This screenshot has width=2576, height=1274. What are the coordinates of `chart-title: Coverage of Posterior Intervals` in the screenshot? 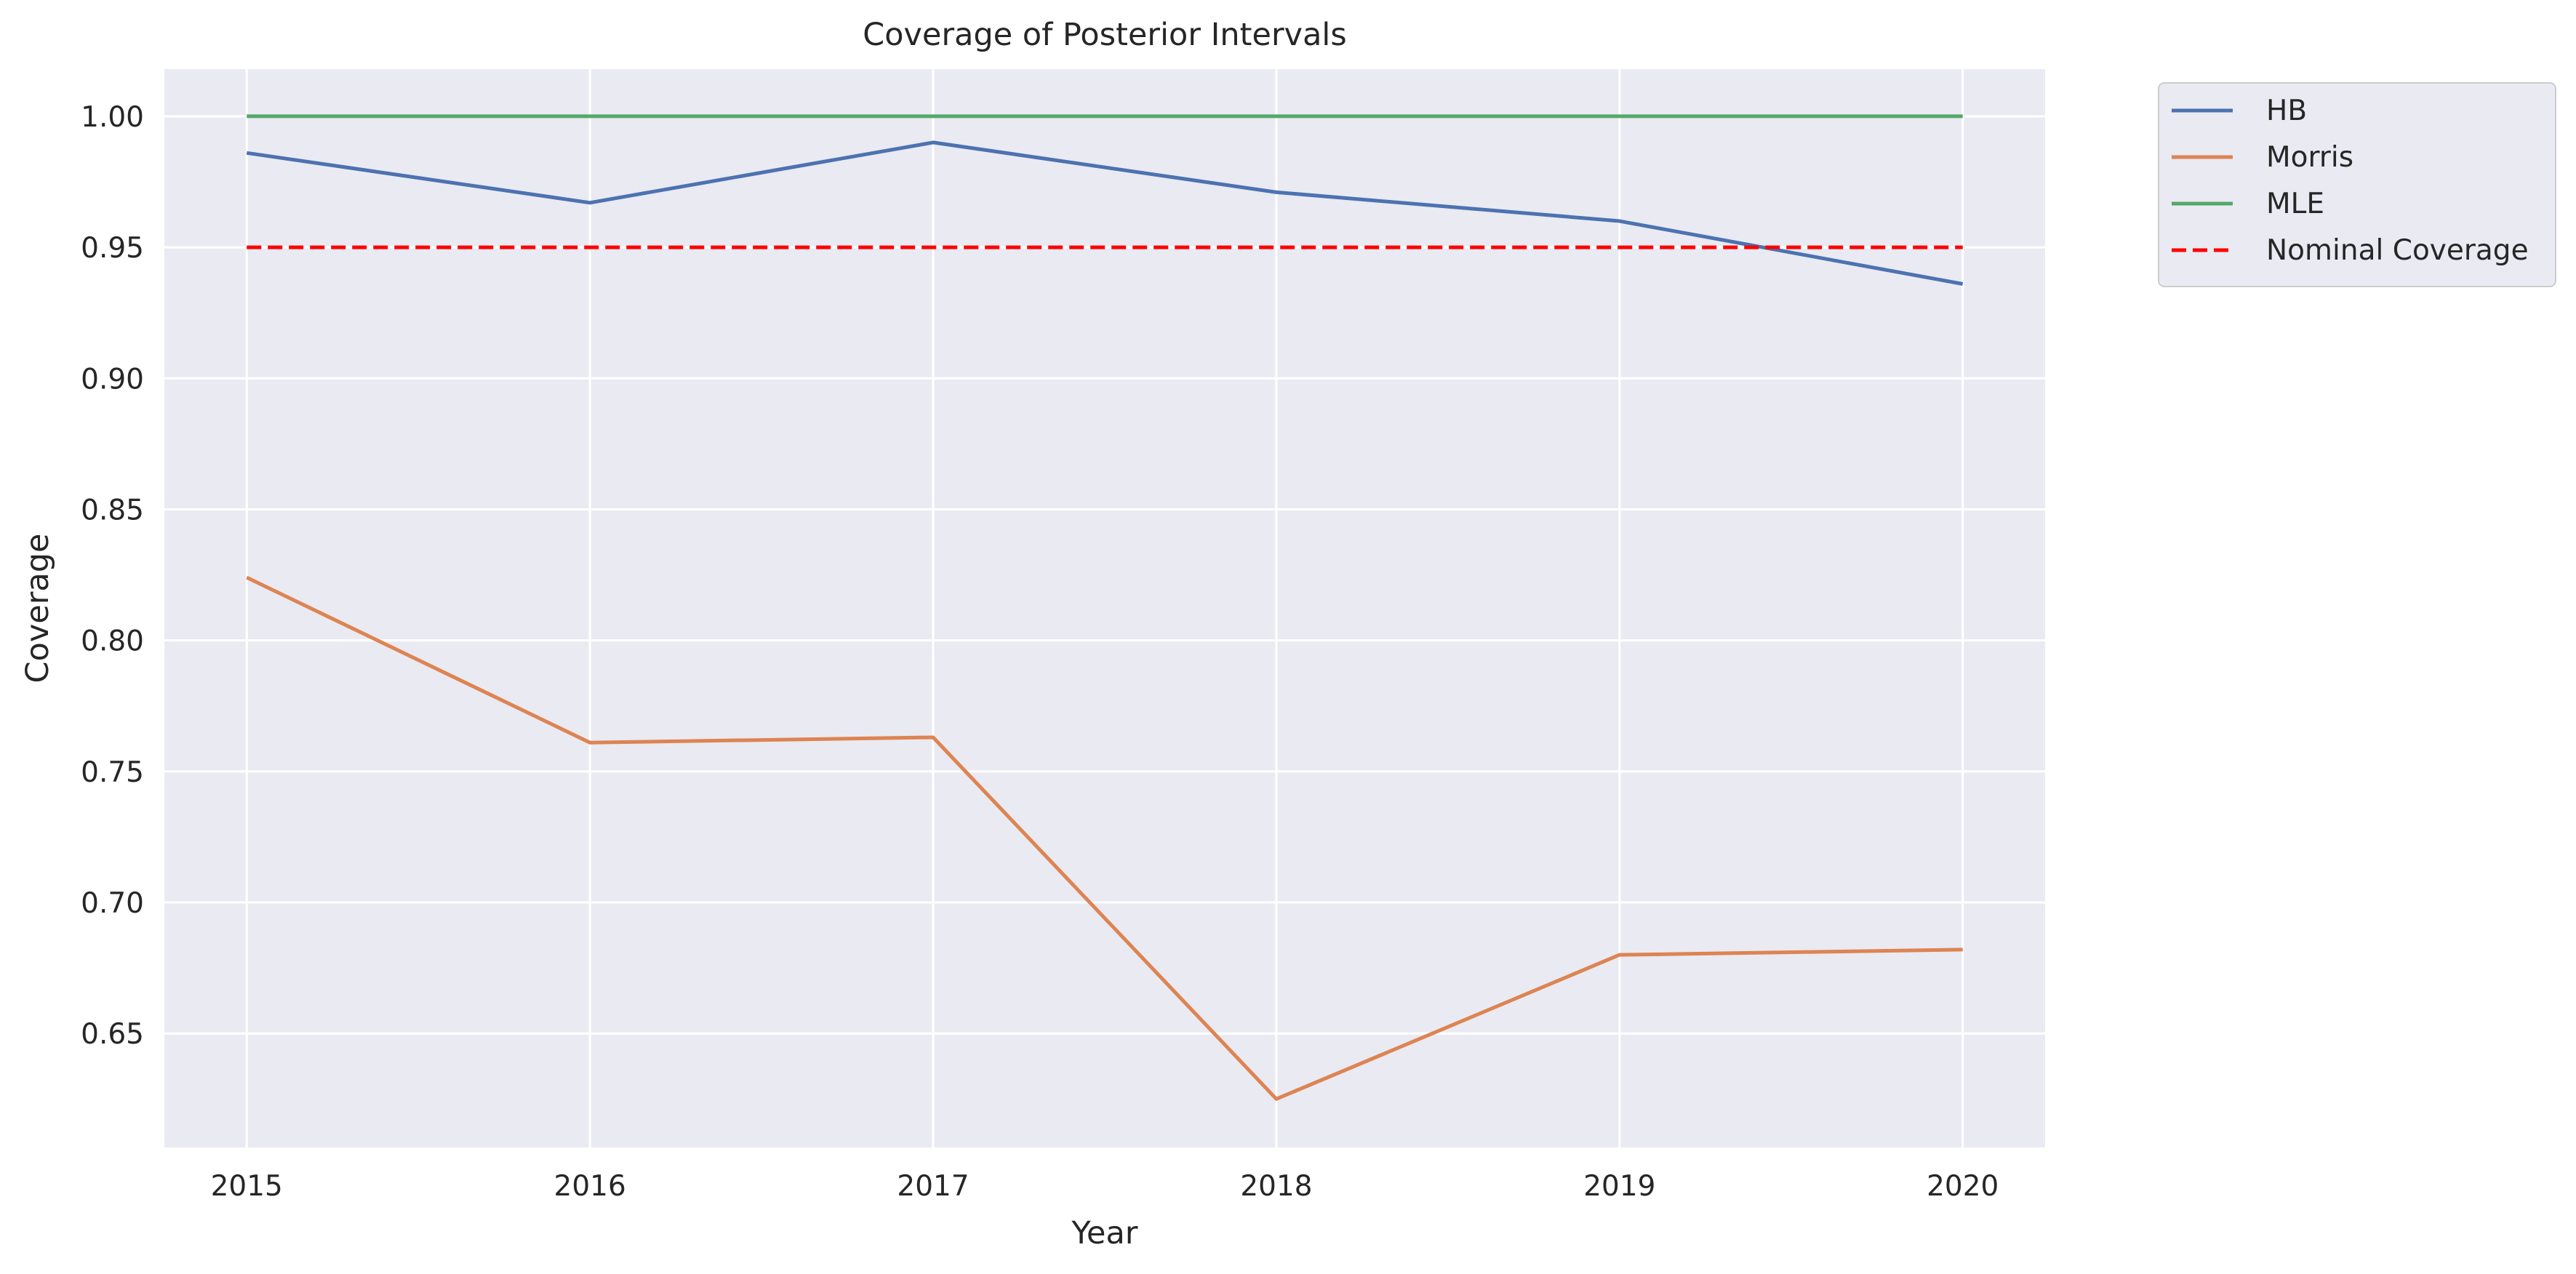 It's located at (1105, 35).